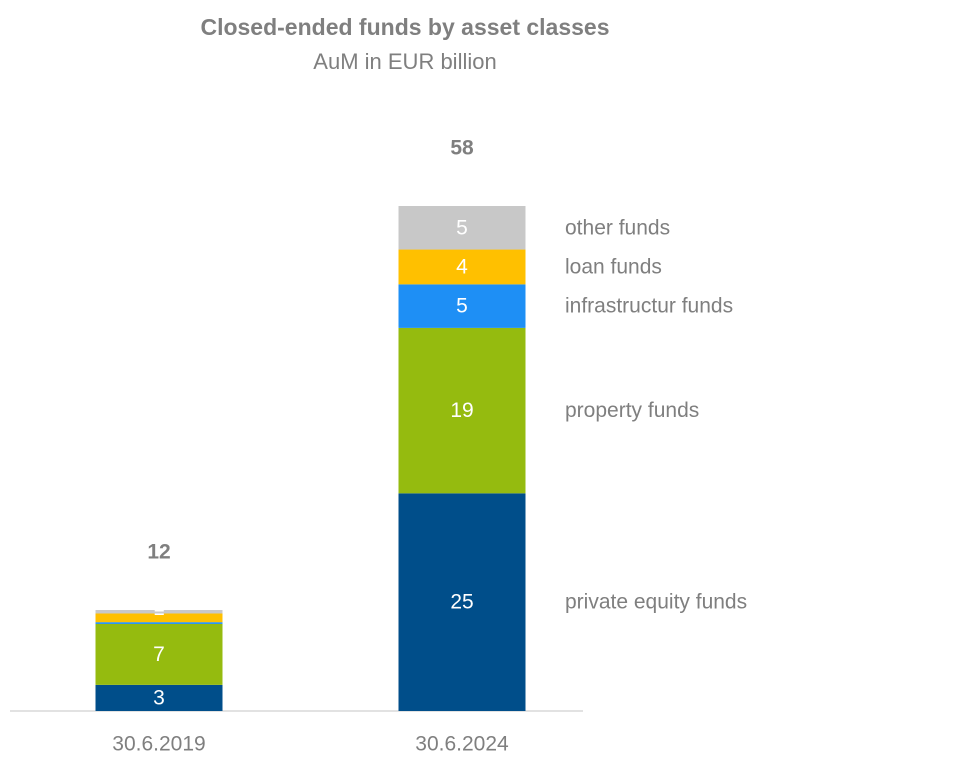  What do you see at coordinates (462, 148) in the screenshot?
I see `total-value-label: 58` at bounding box center [462, 148].